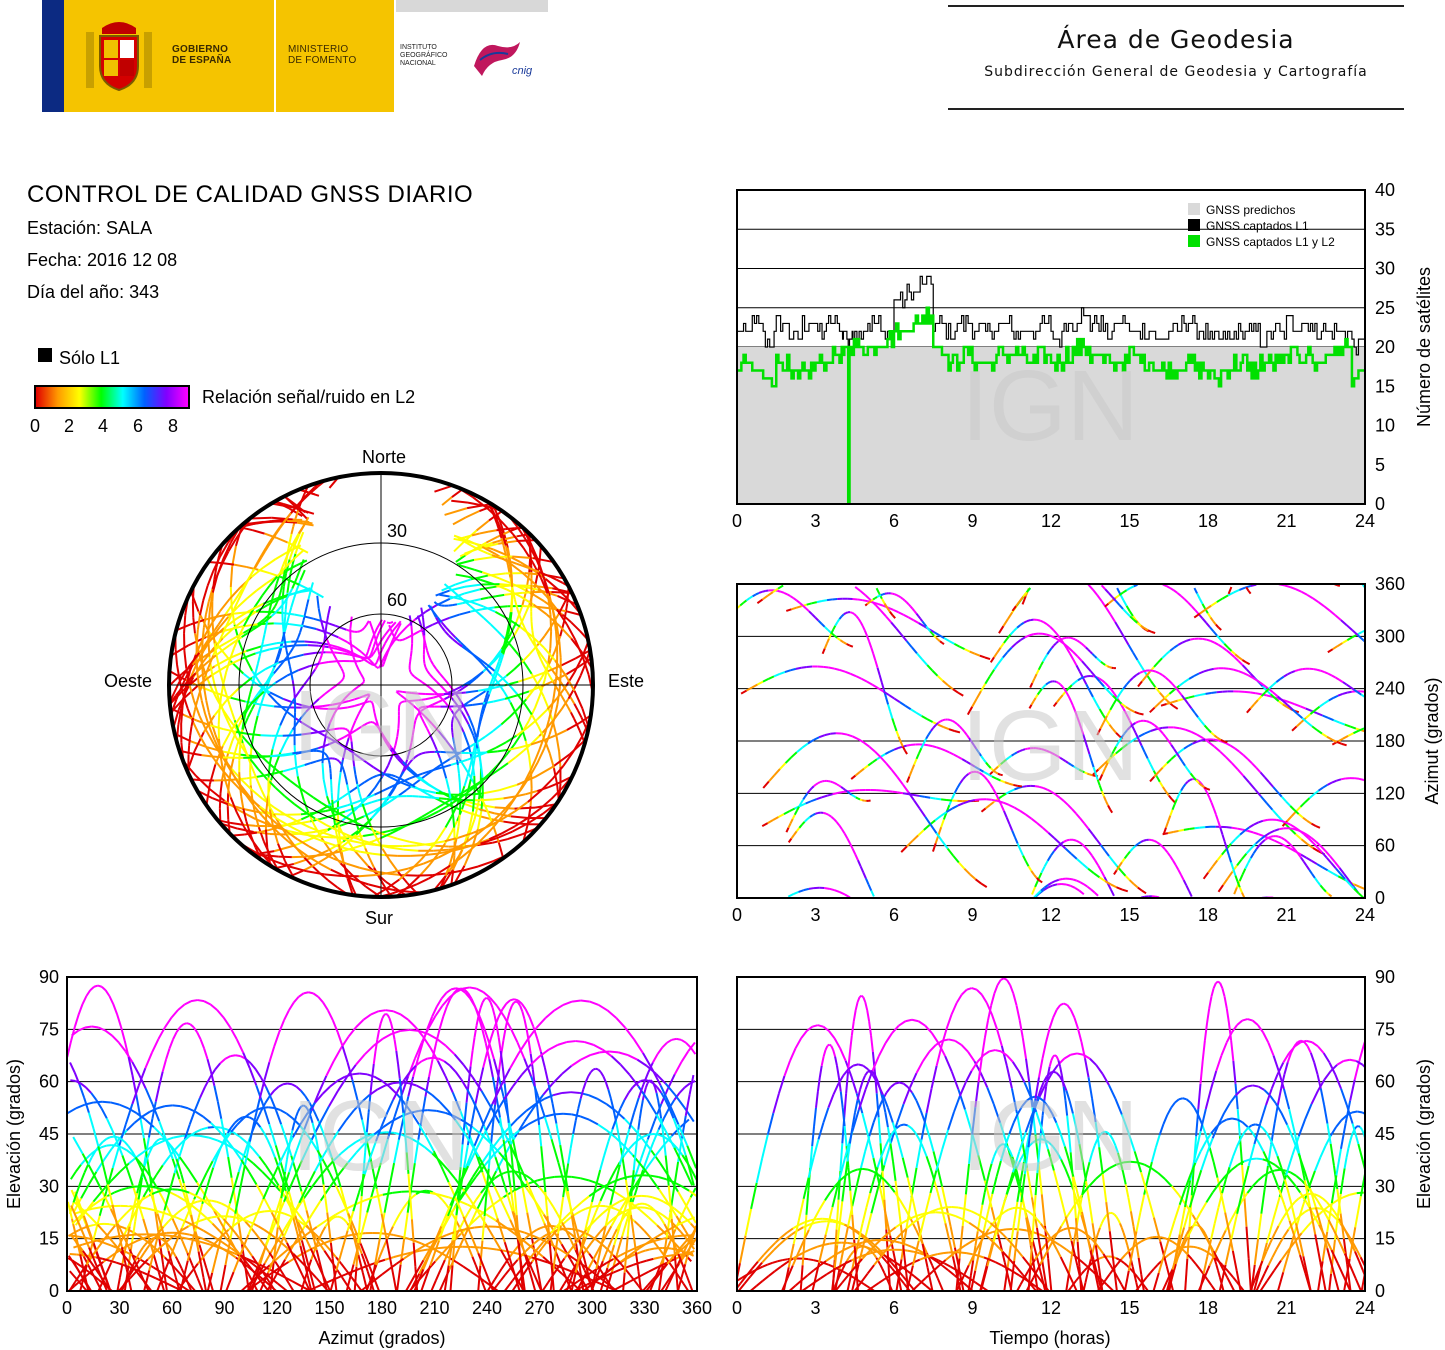 The image size is (1445, 1350). What do you see at coordinates (201, 55) in the screenshot?
I see `gobierno-text: GOBIERNO DE ESPAÑA` at bounding box center [201, 55].